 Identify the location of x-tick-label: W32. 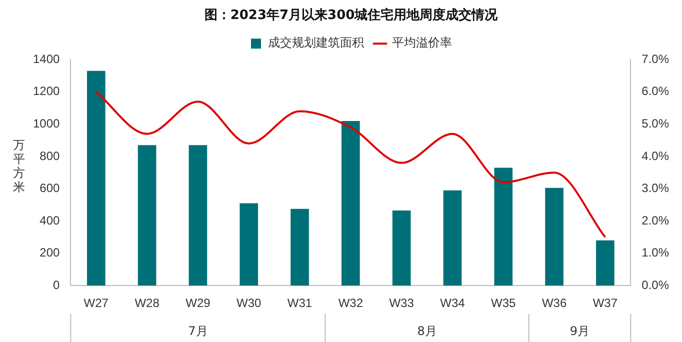
(351, 303).